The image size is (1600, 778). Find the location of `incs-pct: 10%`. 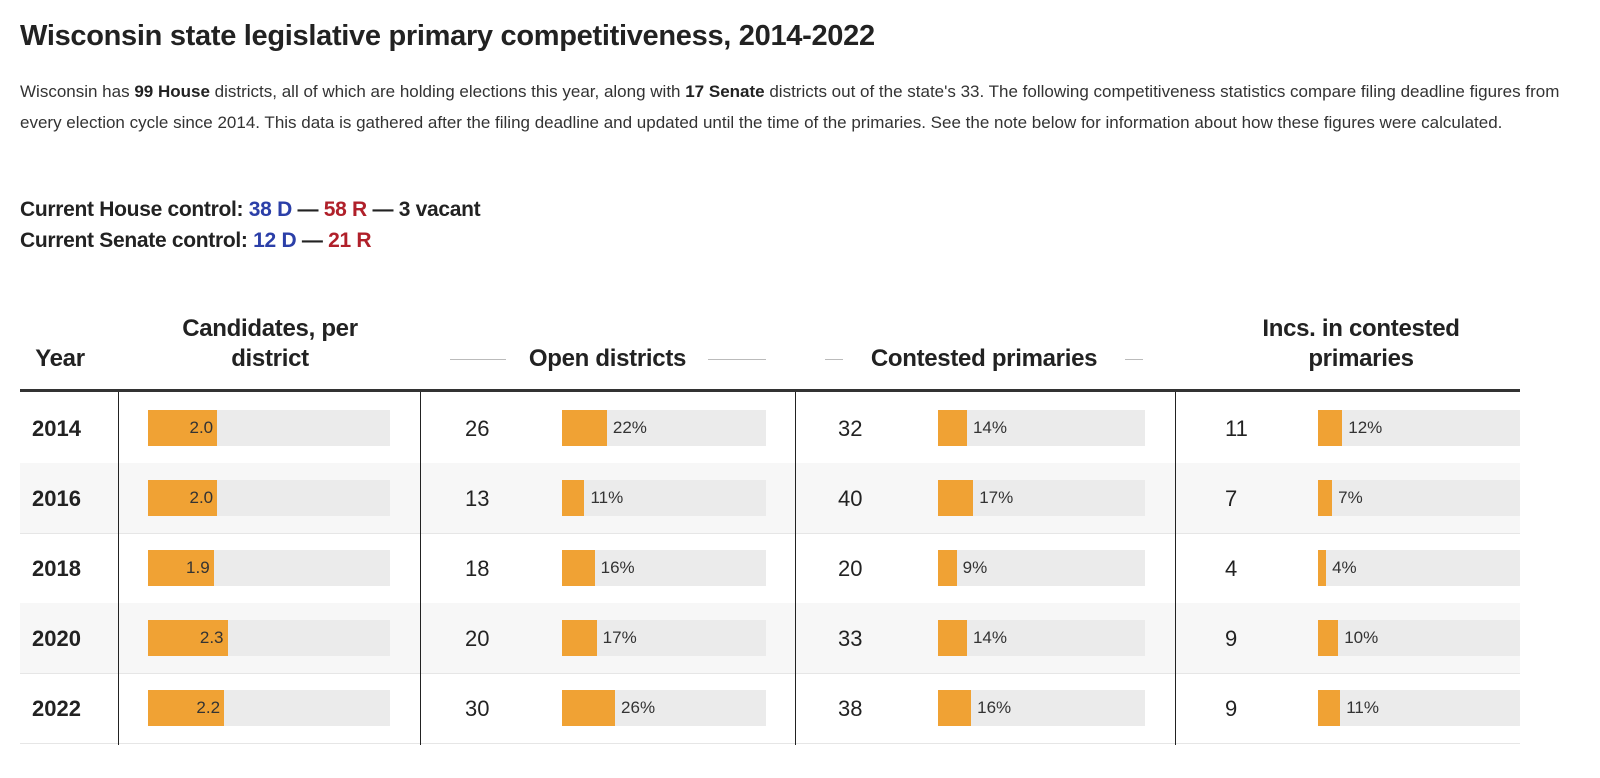

incs-pct: 10% is located at coordinates (1361, 637).